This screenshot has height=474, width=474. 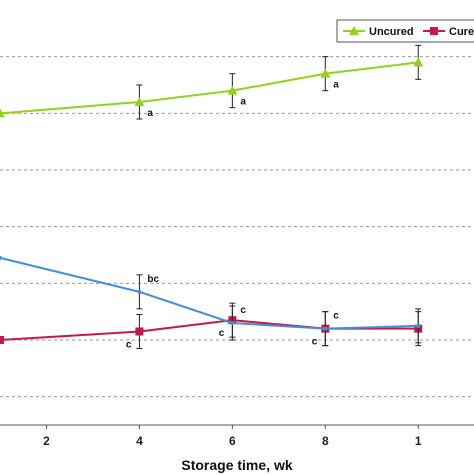 I want to click on legend: Uncured Cure, so click(x=405, y=31).